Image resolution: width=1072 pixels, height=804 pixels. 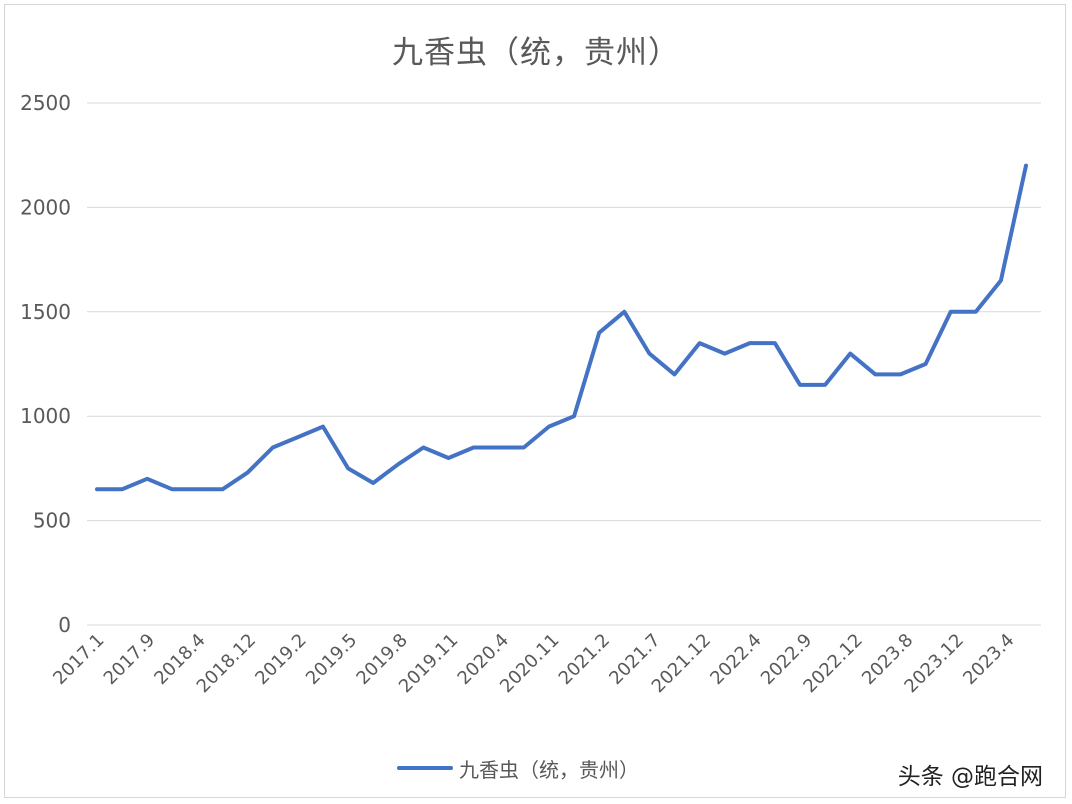 I want to click on y-tick-label: 0, so click(x=64, y=625).